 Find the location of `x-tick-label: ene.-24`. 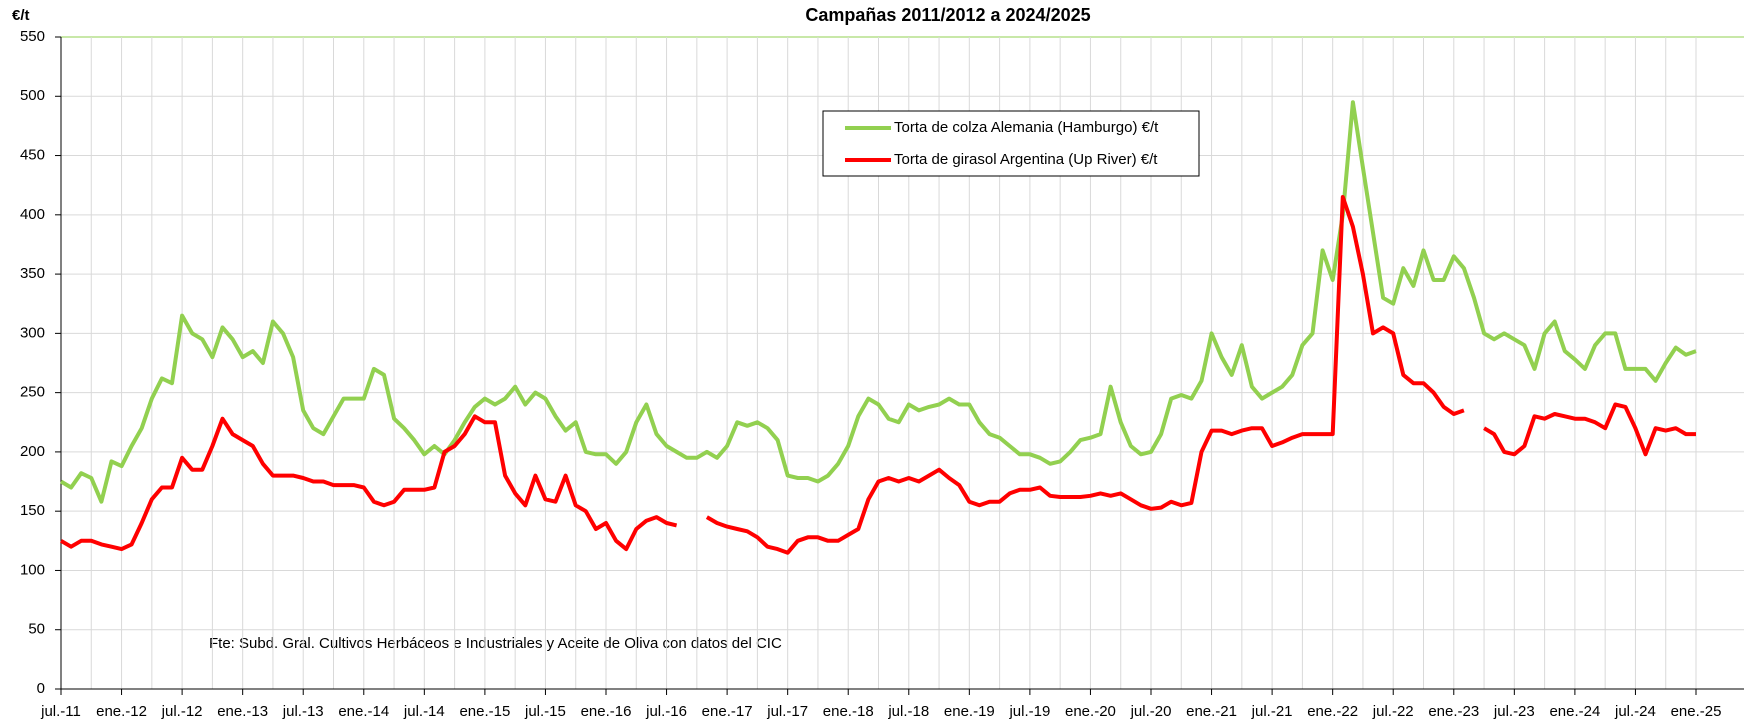

x-tick-label: ene.-24 is located at coordinates (1574, 711).